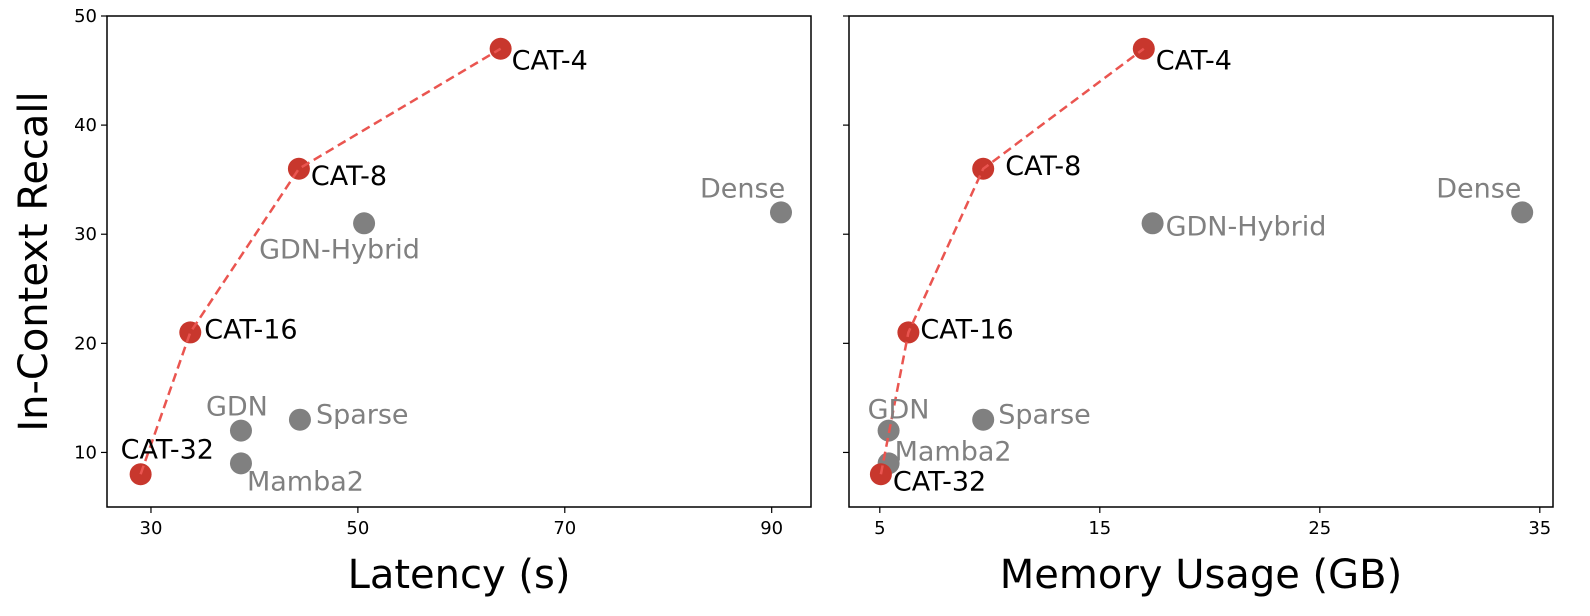 Image resolution: width=1590 pixels, height=616 pixels. Describe the element at coordinates (771, 528) in the screenshot. I see `x-tick-label: 90` at that location.